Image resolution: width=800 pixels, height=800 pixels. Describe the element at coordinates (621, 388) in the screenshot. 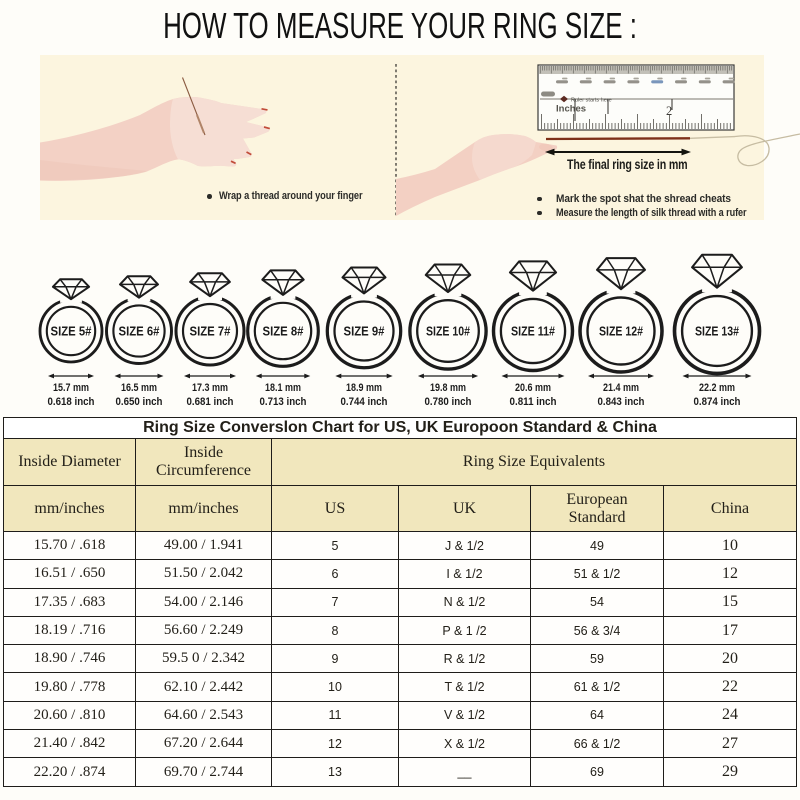

I see `svg-text: 21.4 mm` at that location.